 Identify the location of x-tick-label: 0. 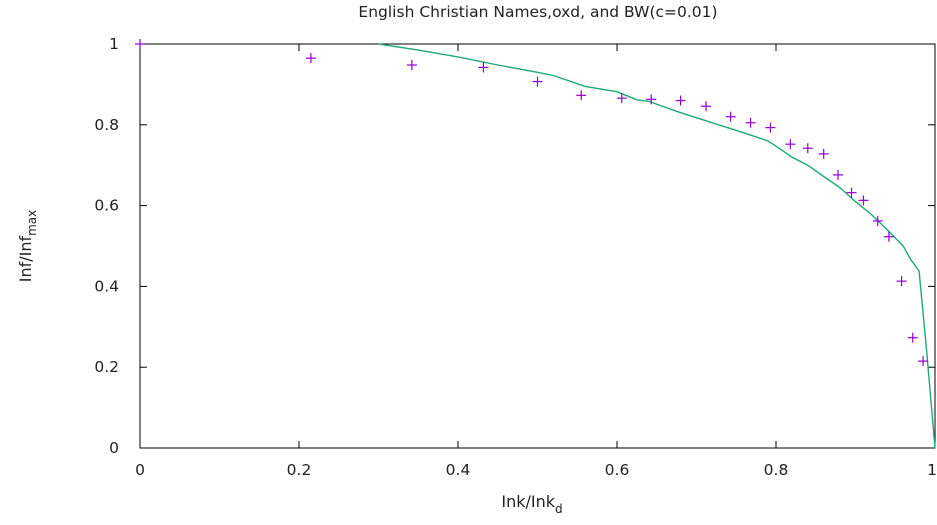
(140, 470).